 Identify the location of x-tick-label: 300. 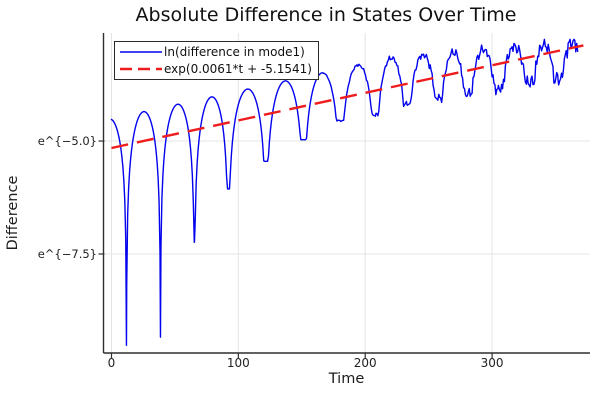
(492, 363).